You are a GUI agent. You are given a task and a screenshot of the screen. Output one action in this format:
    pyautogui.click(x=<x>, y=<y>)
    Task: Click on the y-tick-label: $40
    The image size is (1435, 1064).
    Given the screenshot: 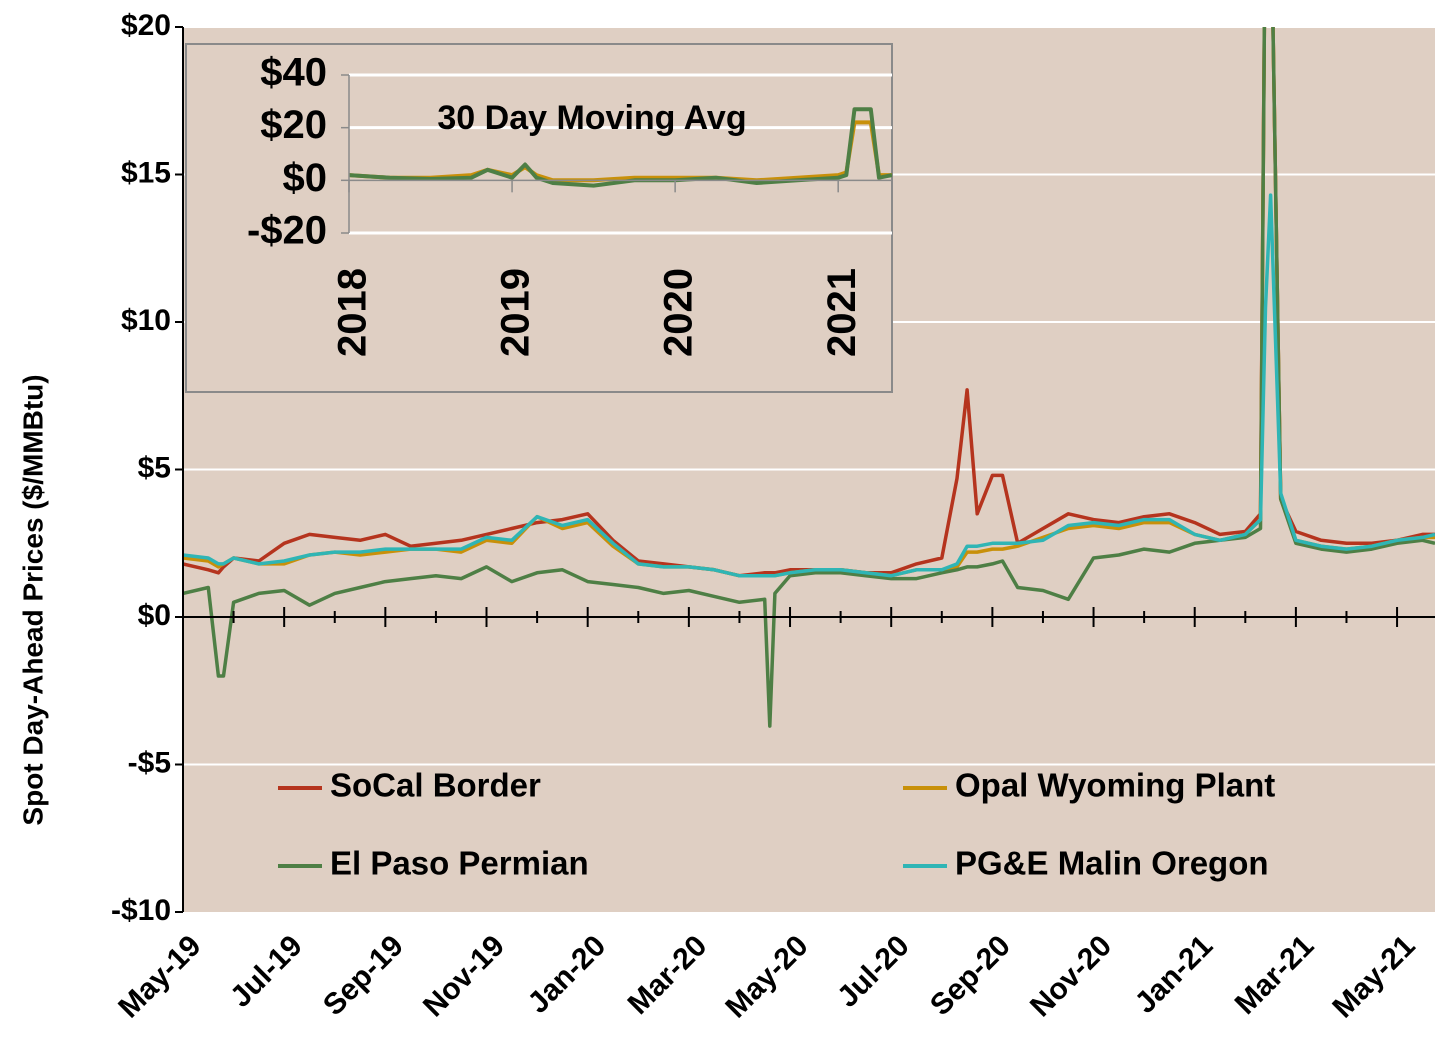 What is the action you would take?
    pyautogui.click(x=293, y=73)
    